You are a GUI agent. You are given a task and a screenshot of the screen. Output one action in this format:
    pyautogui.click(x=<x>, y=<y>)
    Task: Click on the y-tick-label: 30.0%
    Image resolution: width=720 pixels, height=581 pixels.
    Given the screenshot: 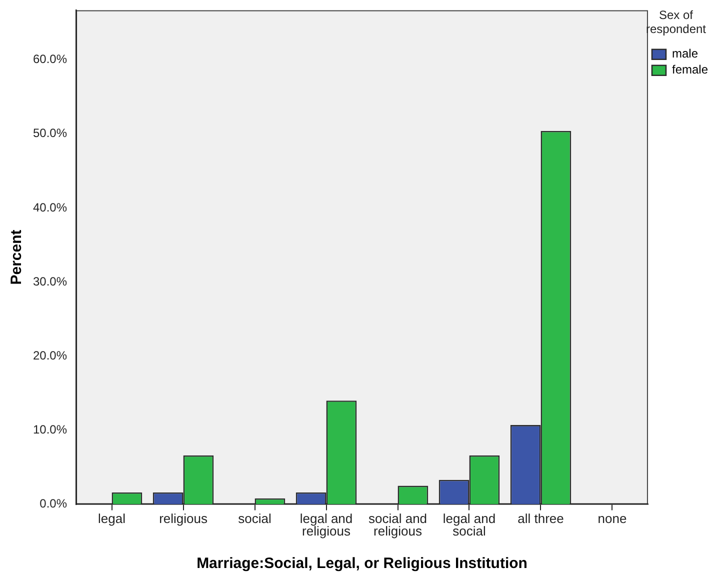 What is the action you would take?
    pyautogui.click(x=50, y=281)
    